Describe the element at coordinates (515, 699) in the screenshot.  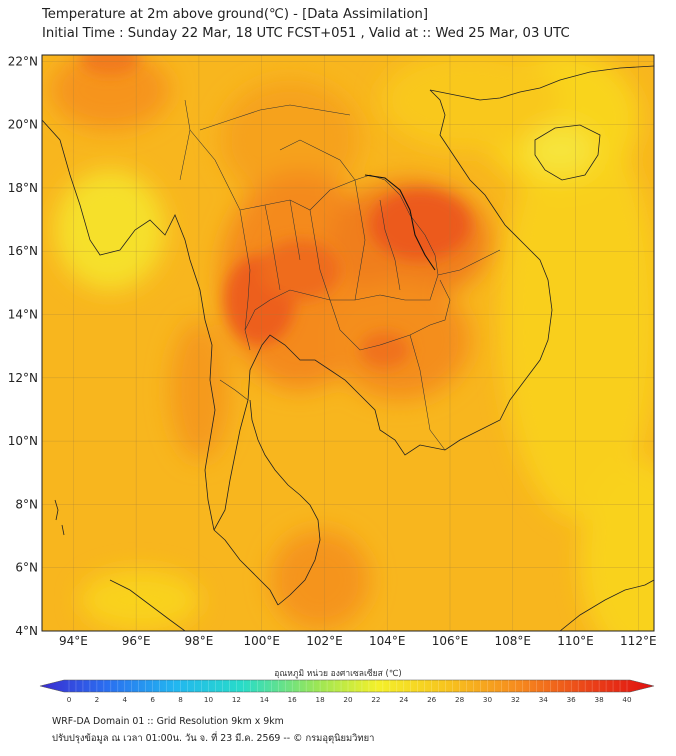
I see `colorbar-tick-label: 32` at that location.